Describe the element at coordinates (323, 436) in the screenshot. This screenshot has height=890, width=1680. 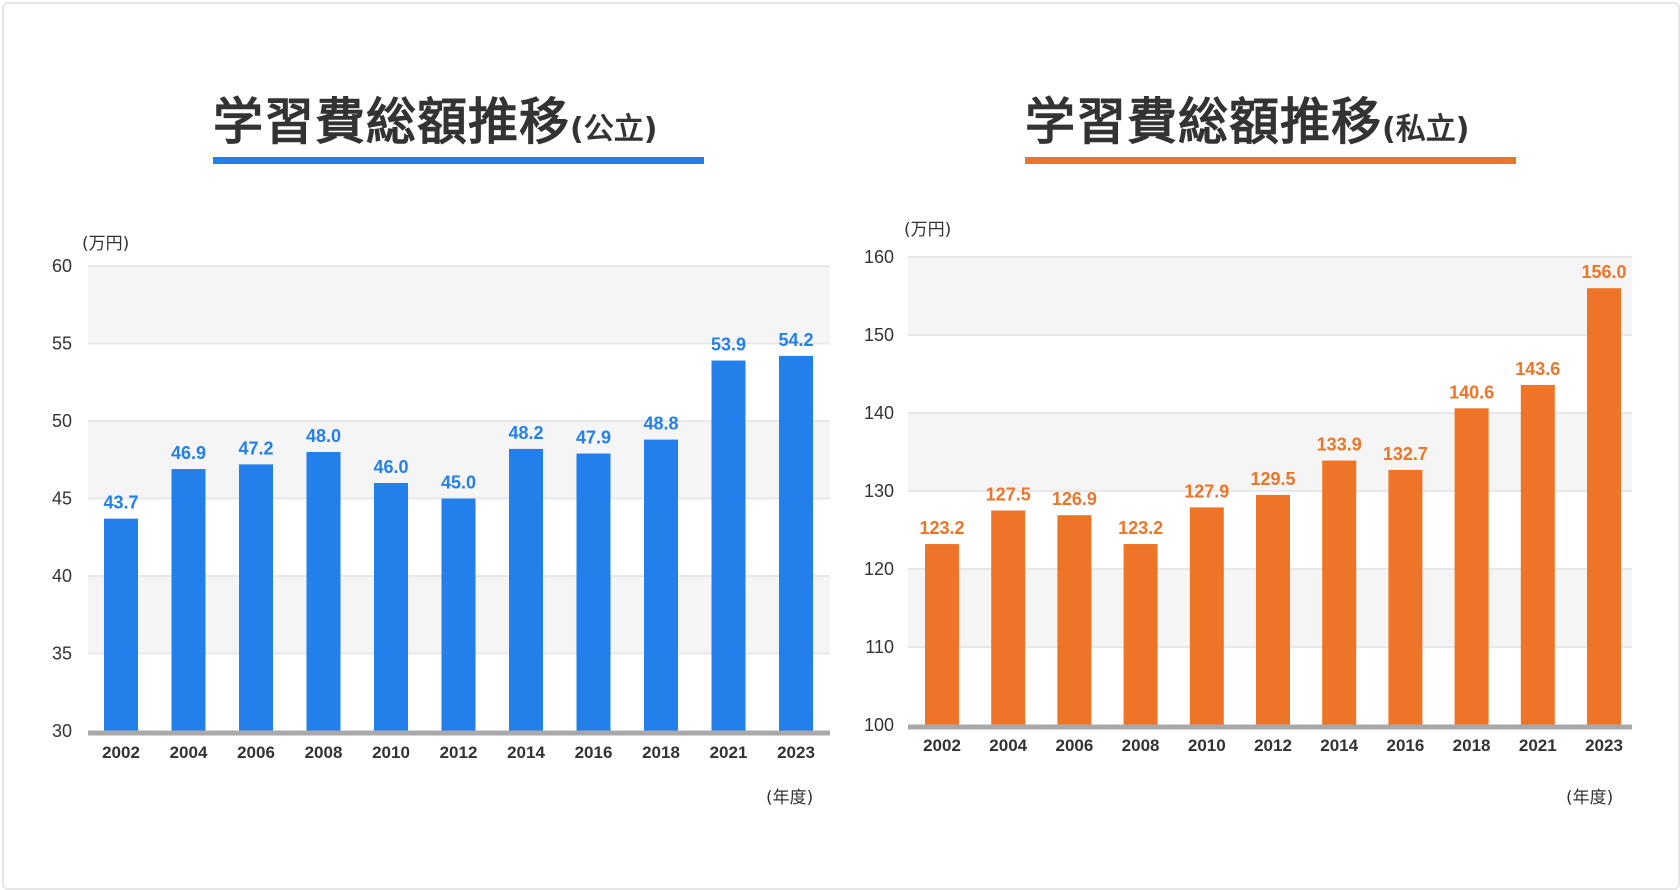
I see `data-label: 48.0` at that location.